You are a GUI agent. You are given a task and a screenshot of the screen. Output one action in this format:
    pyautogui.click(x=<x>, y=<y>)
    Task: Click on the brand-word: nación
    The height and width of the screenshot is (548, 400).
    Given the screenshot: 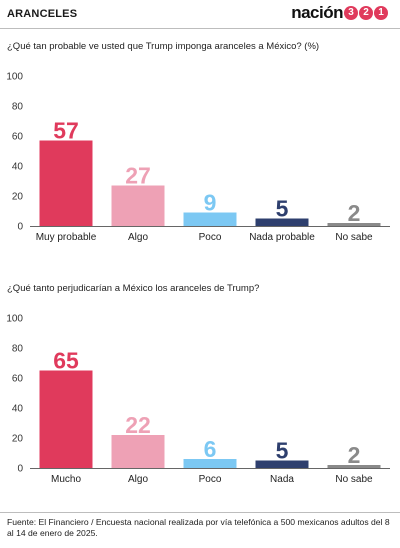 What is the action you would take?
    pyautogui.click(x=317, y=13)
    